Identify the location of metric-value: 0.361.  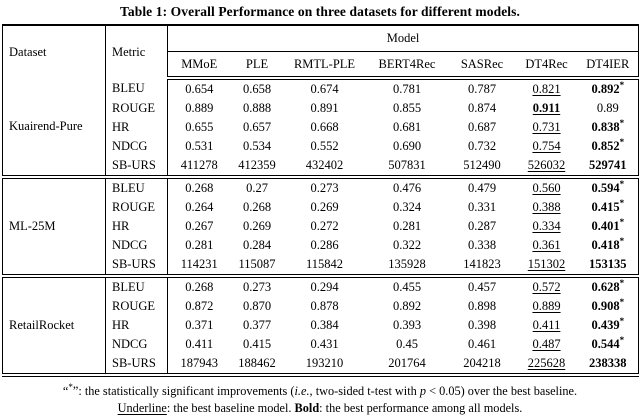
(547, 245).